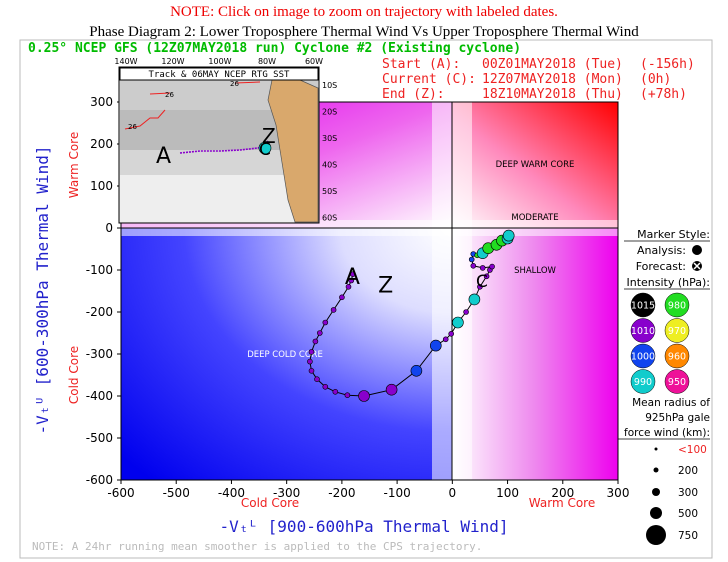  Describe the element at coordinates (219, 75) in the screenshot. I see `inset-title: Track & 06MAY NCEP RTG SST` at that location.